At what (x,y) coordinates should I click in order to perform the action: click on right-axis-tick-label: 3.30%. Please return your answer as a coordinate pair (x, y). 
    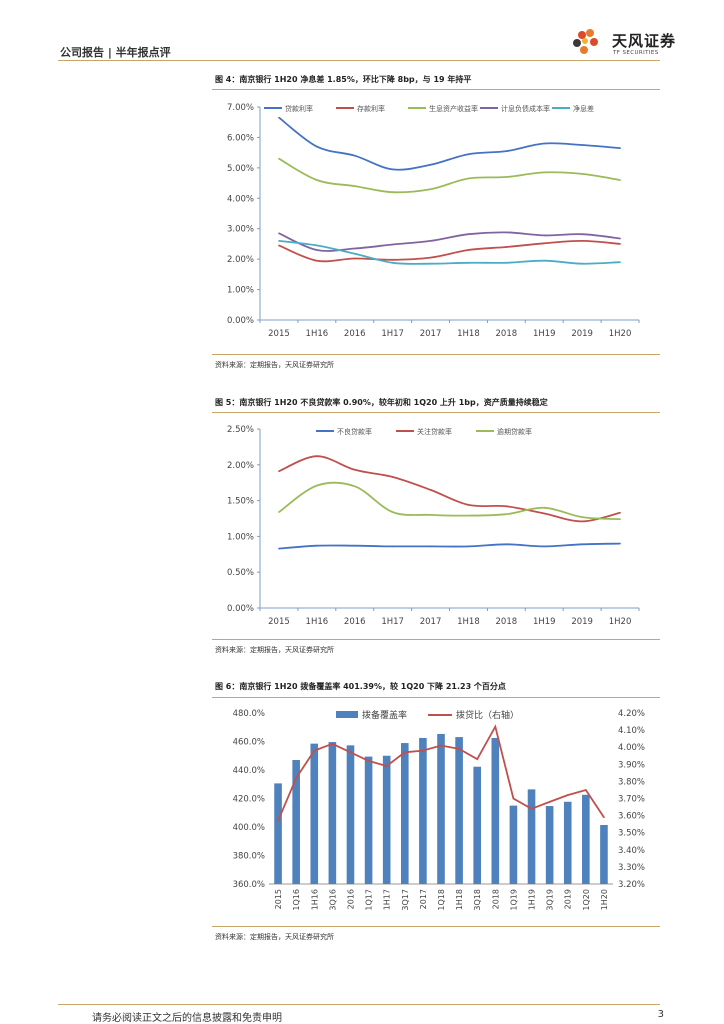
    Looking at the image, I should click on (631, 868).